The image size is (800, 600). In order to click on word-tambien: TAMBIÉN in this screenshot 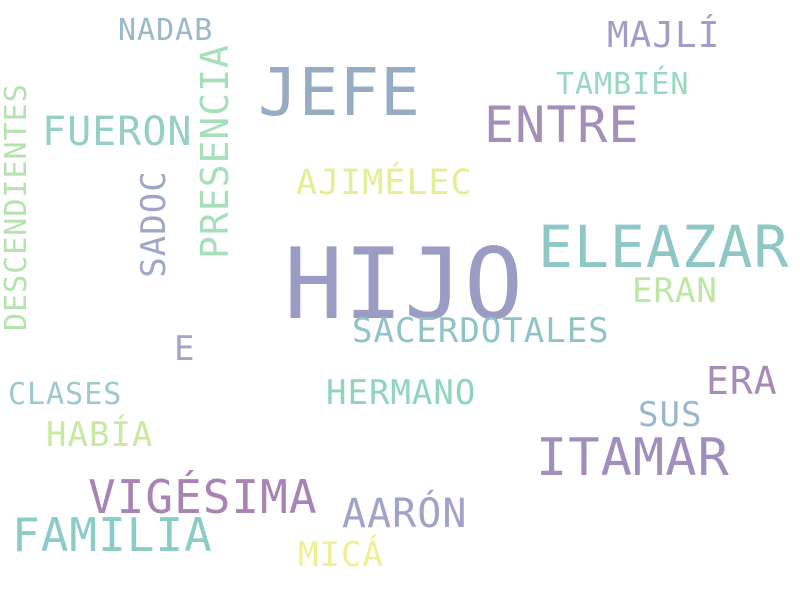, I will do `click(623, 84)`.